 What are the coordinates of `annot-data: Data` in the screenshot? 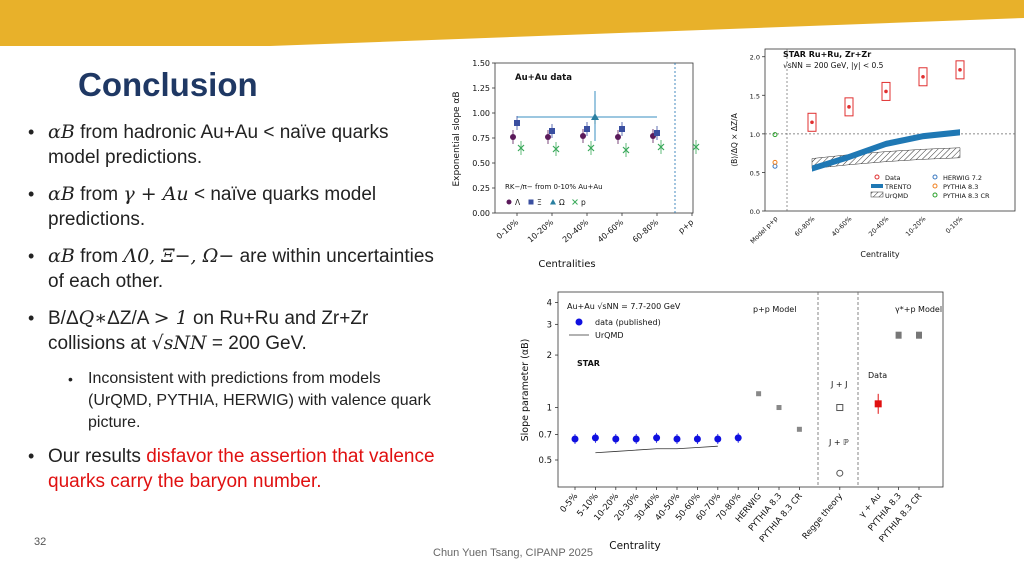 It's located at (877, 375).